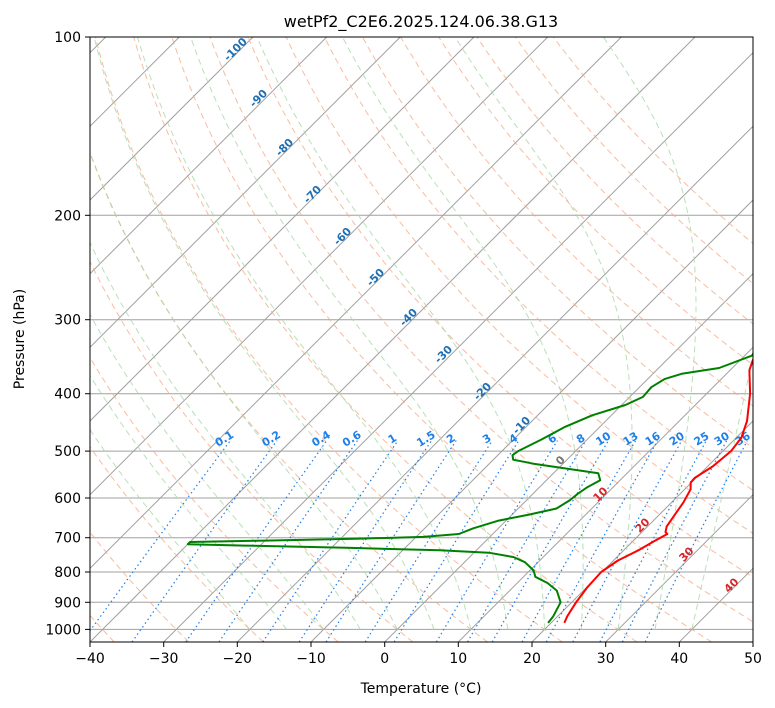  Describe the element at coordinates (606, 659) in the screenshot. I see `x-tick-label: 30` at that location.